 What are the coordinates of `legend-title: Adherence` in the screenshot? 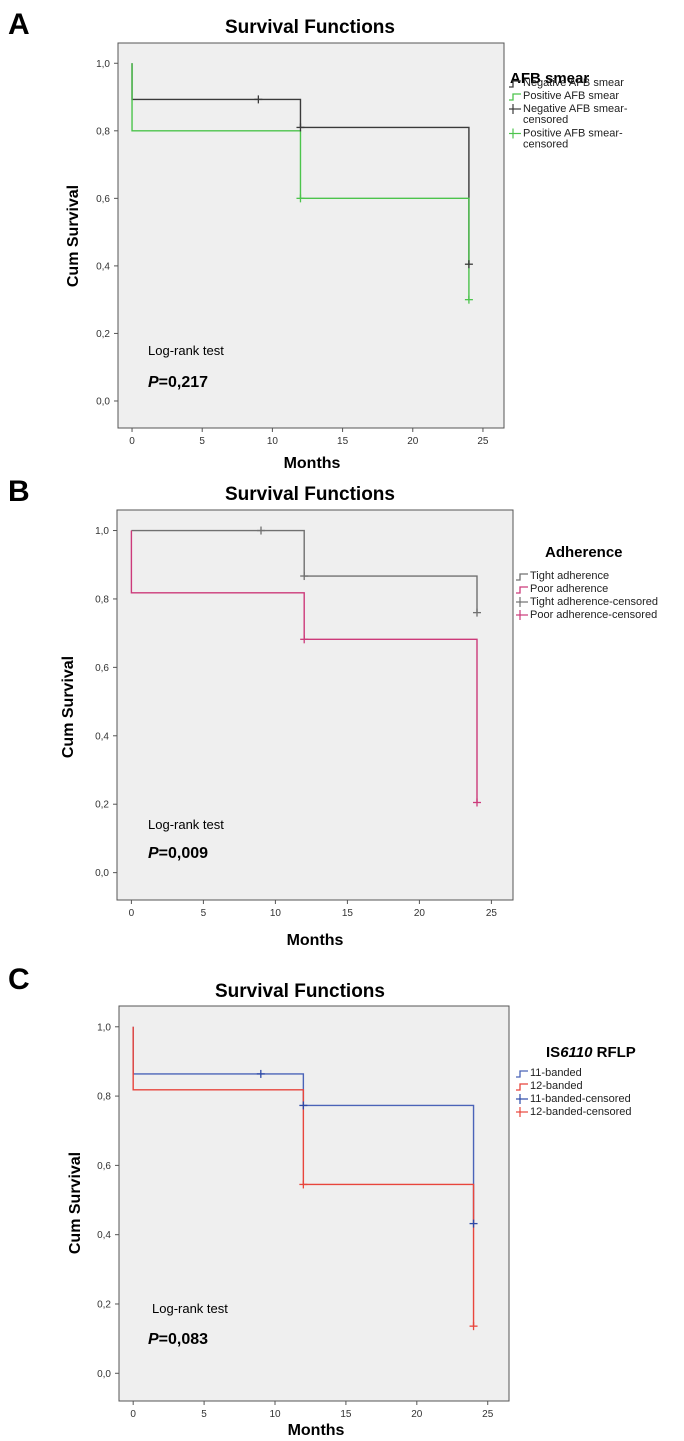 It's located at (584, 552).